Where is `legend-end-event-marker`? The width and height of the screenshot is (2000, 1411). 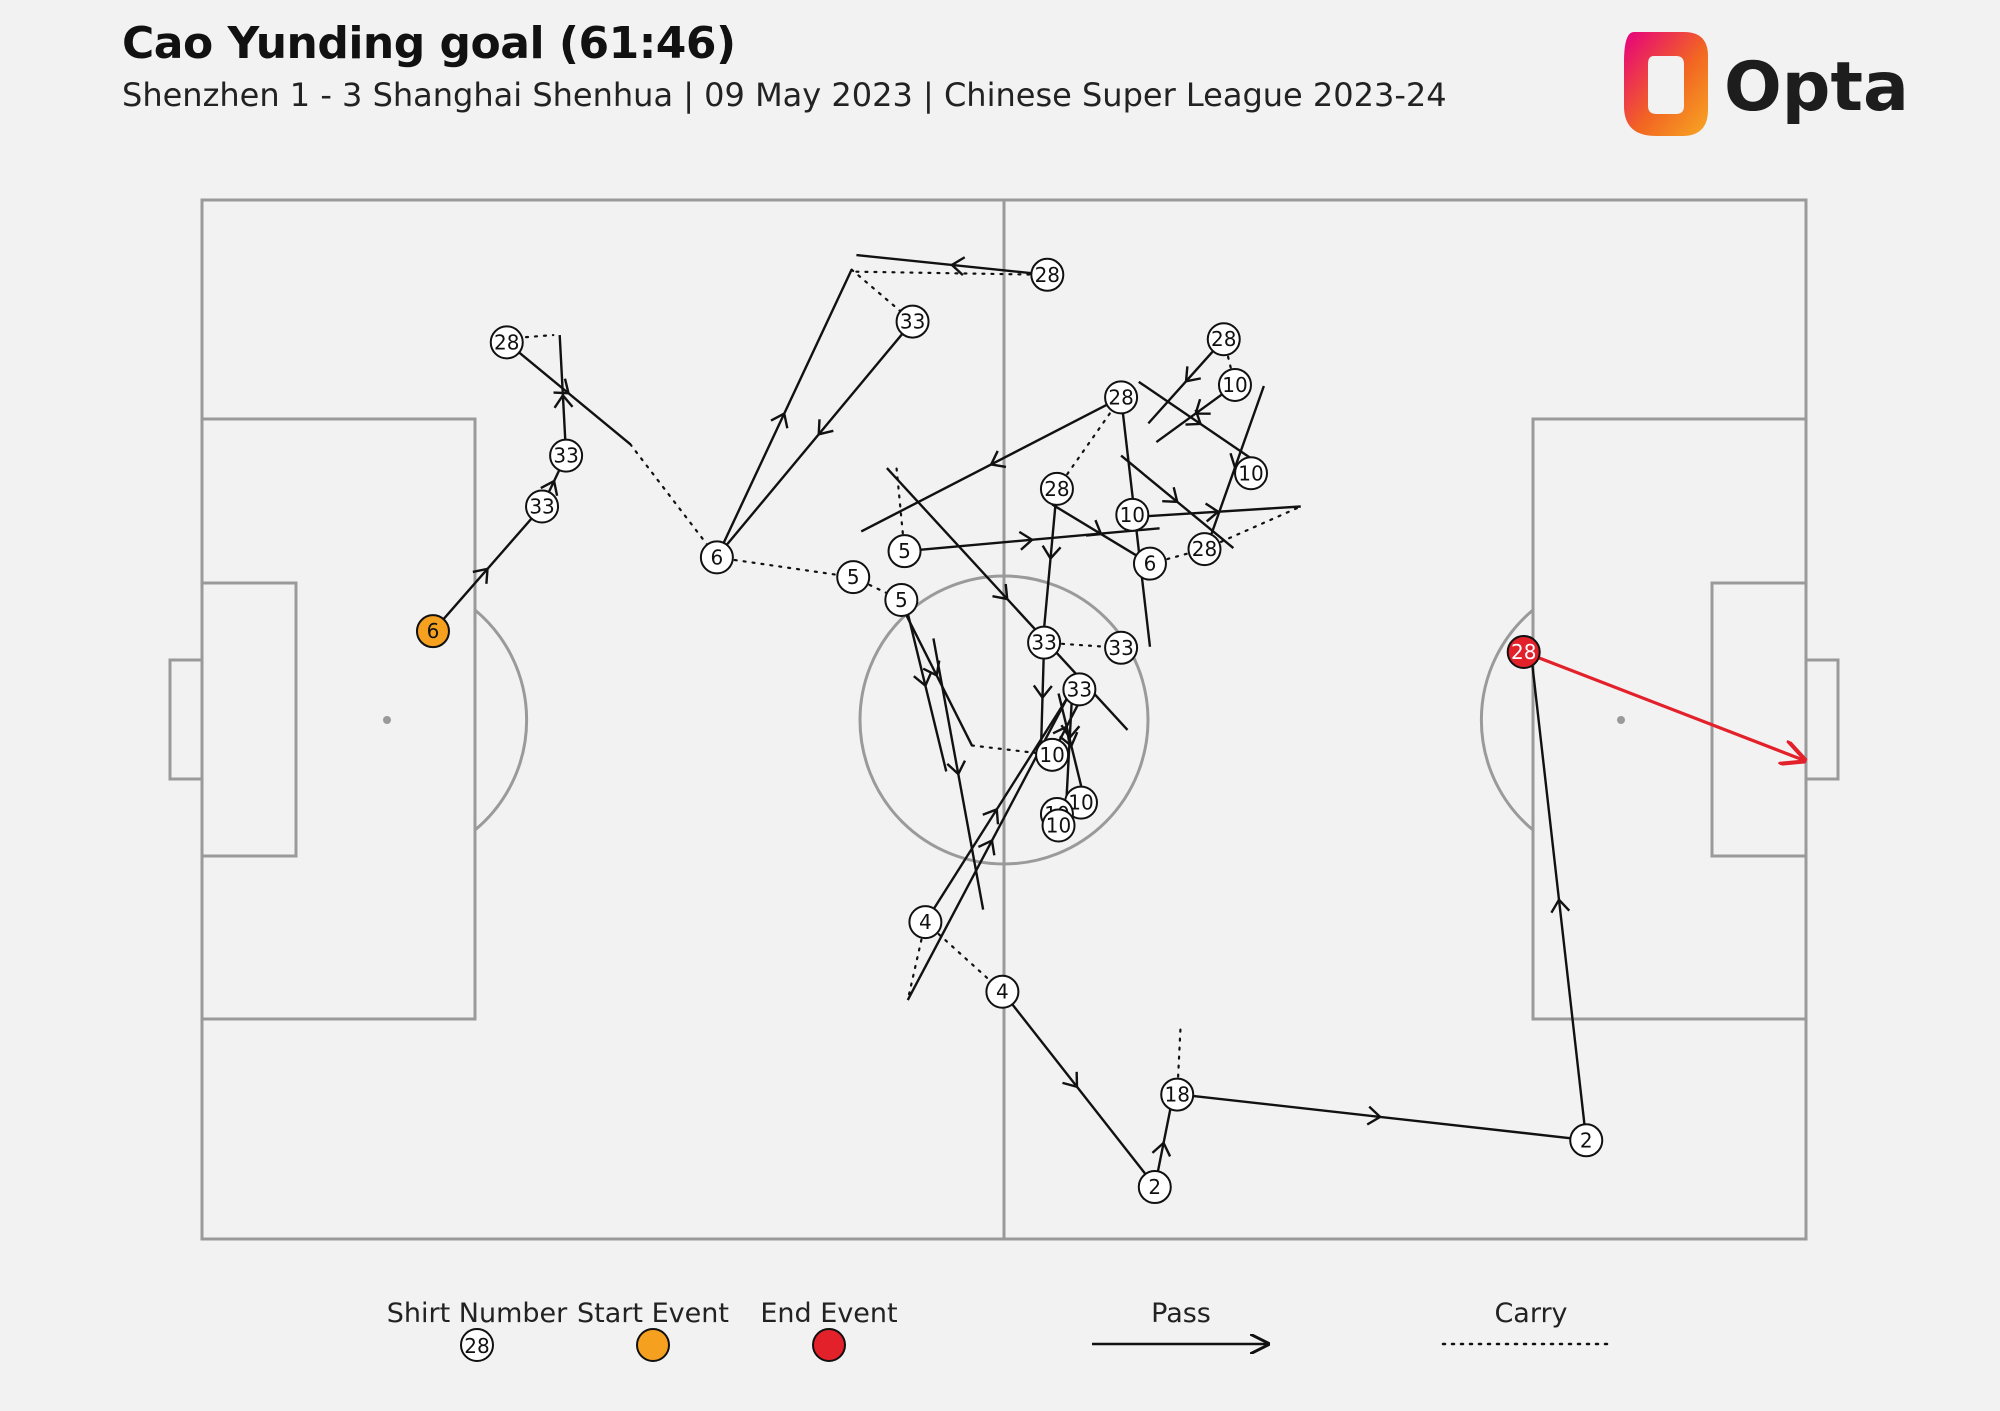 legend-end-event-marker is located at coordinates (829, 1345).